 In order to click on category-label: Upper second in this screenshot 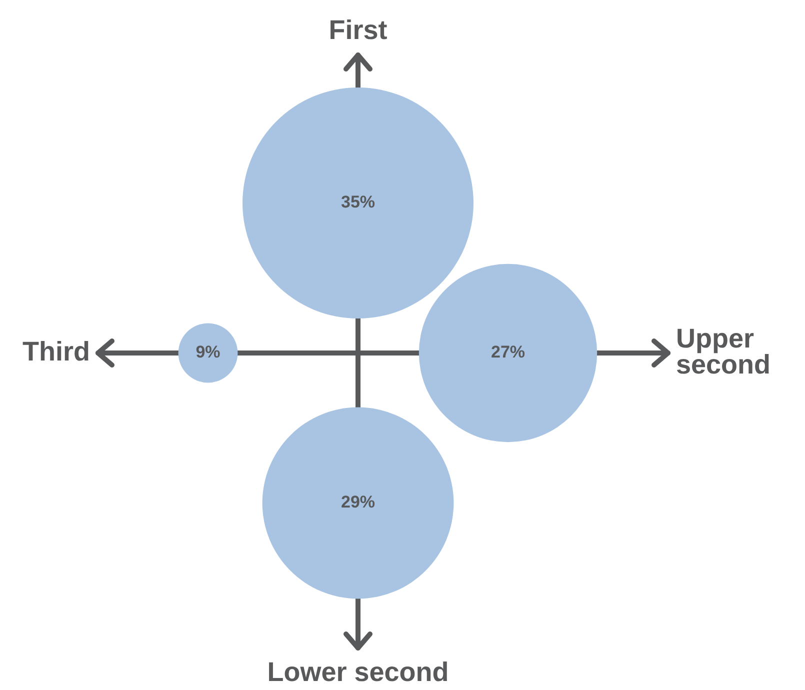, I will do `click(723, 351)`.